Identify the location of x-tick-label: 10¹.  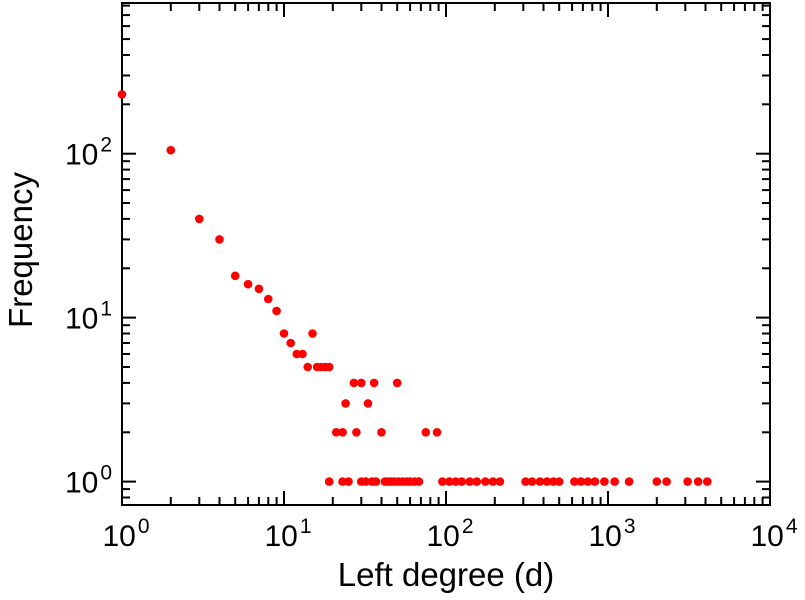
(287, 534).